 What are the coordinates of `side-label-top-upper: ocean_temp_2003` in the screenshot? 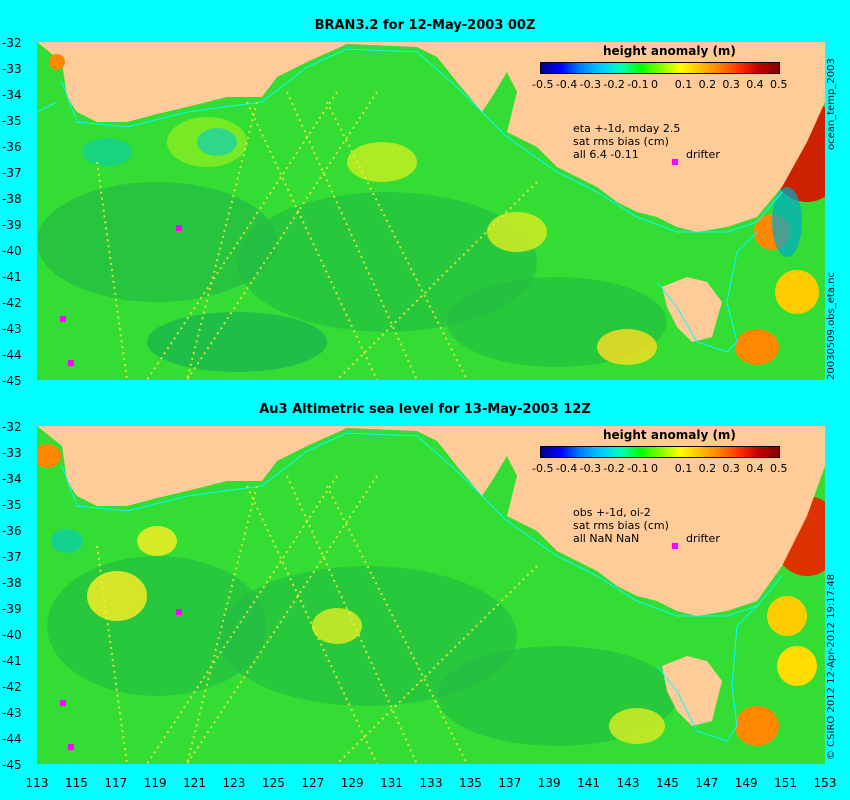 It's located at (831, 104).